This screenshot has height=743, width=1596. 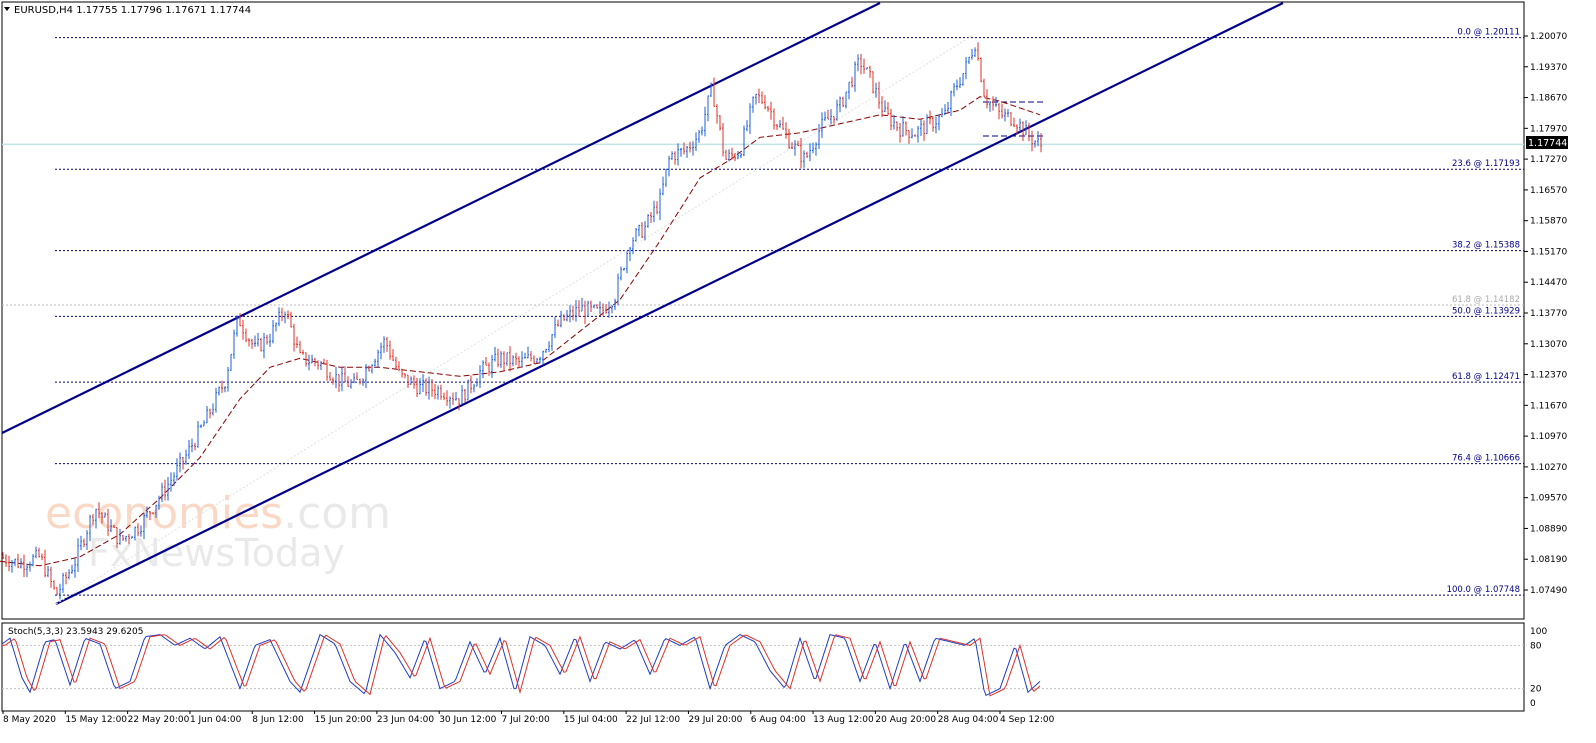 I want to click on price-tick-label: 1.12370, so click(x=1548, y=376).